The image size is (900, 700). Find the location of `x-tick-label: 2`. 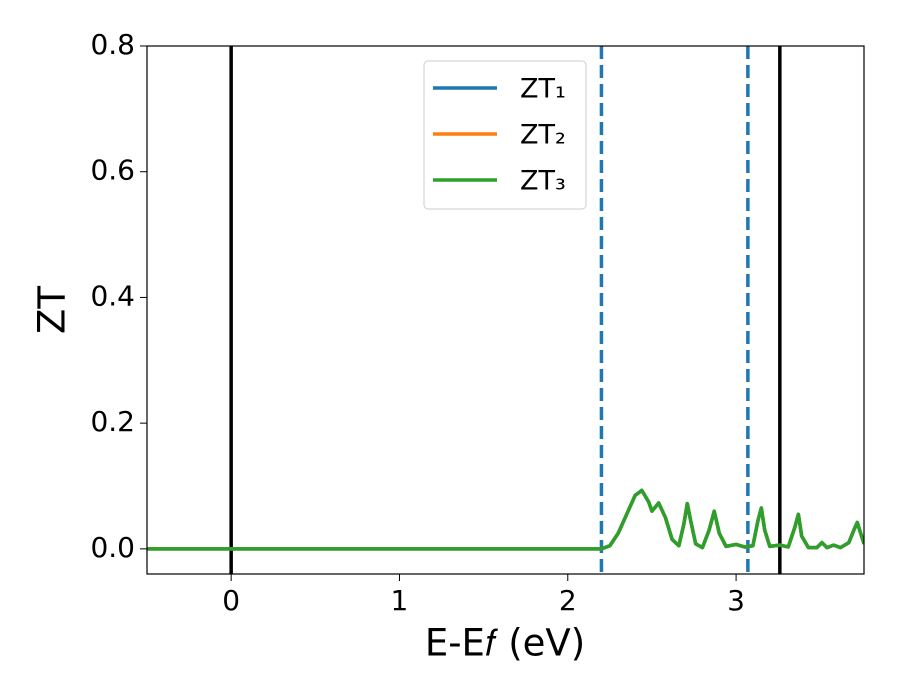

x-tick-label: 2 is located at coordinates (568, 600).